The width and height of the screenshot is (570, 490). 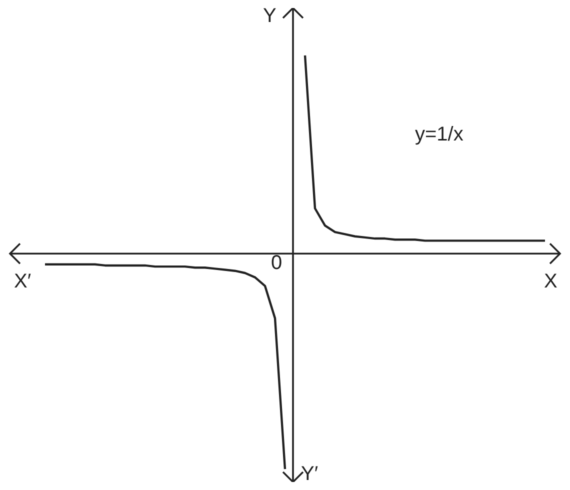 What do you see at coordinates (309, 474) in the screenshot?
I see `annotation: Y′` at bounding box center [309, 474].